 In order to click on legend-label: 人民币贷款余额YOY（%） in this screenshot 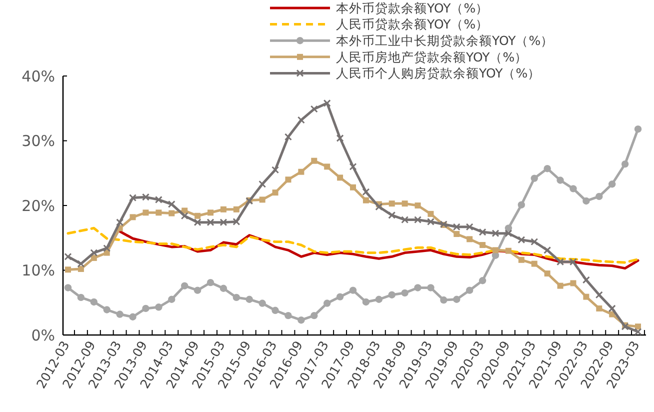, I will do `click(412, 24)`.